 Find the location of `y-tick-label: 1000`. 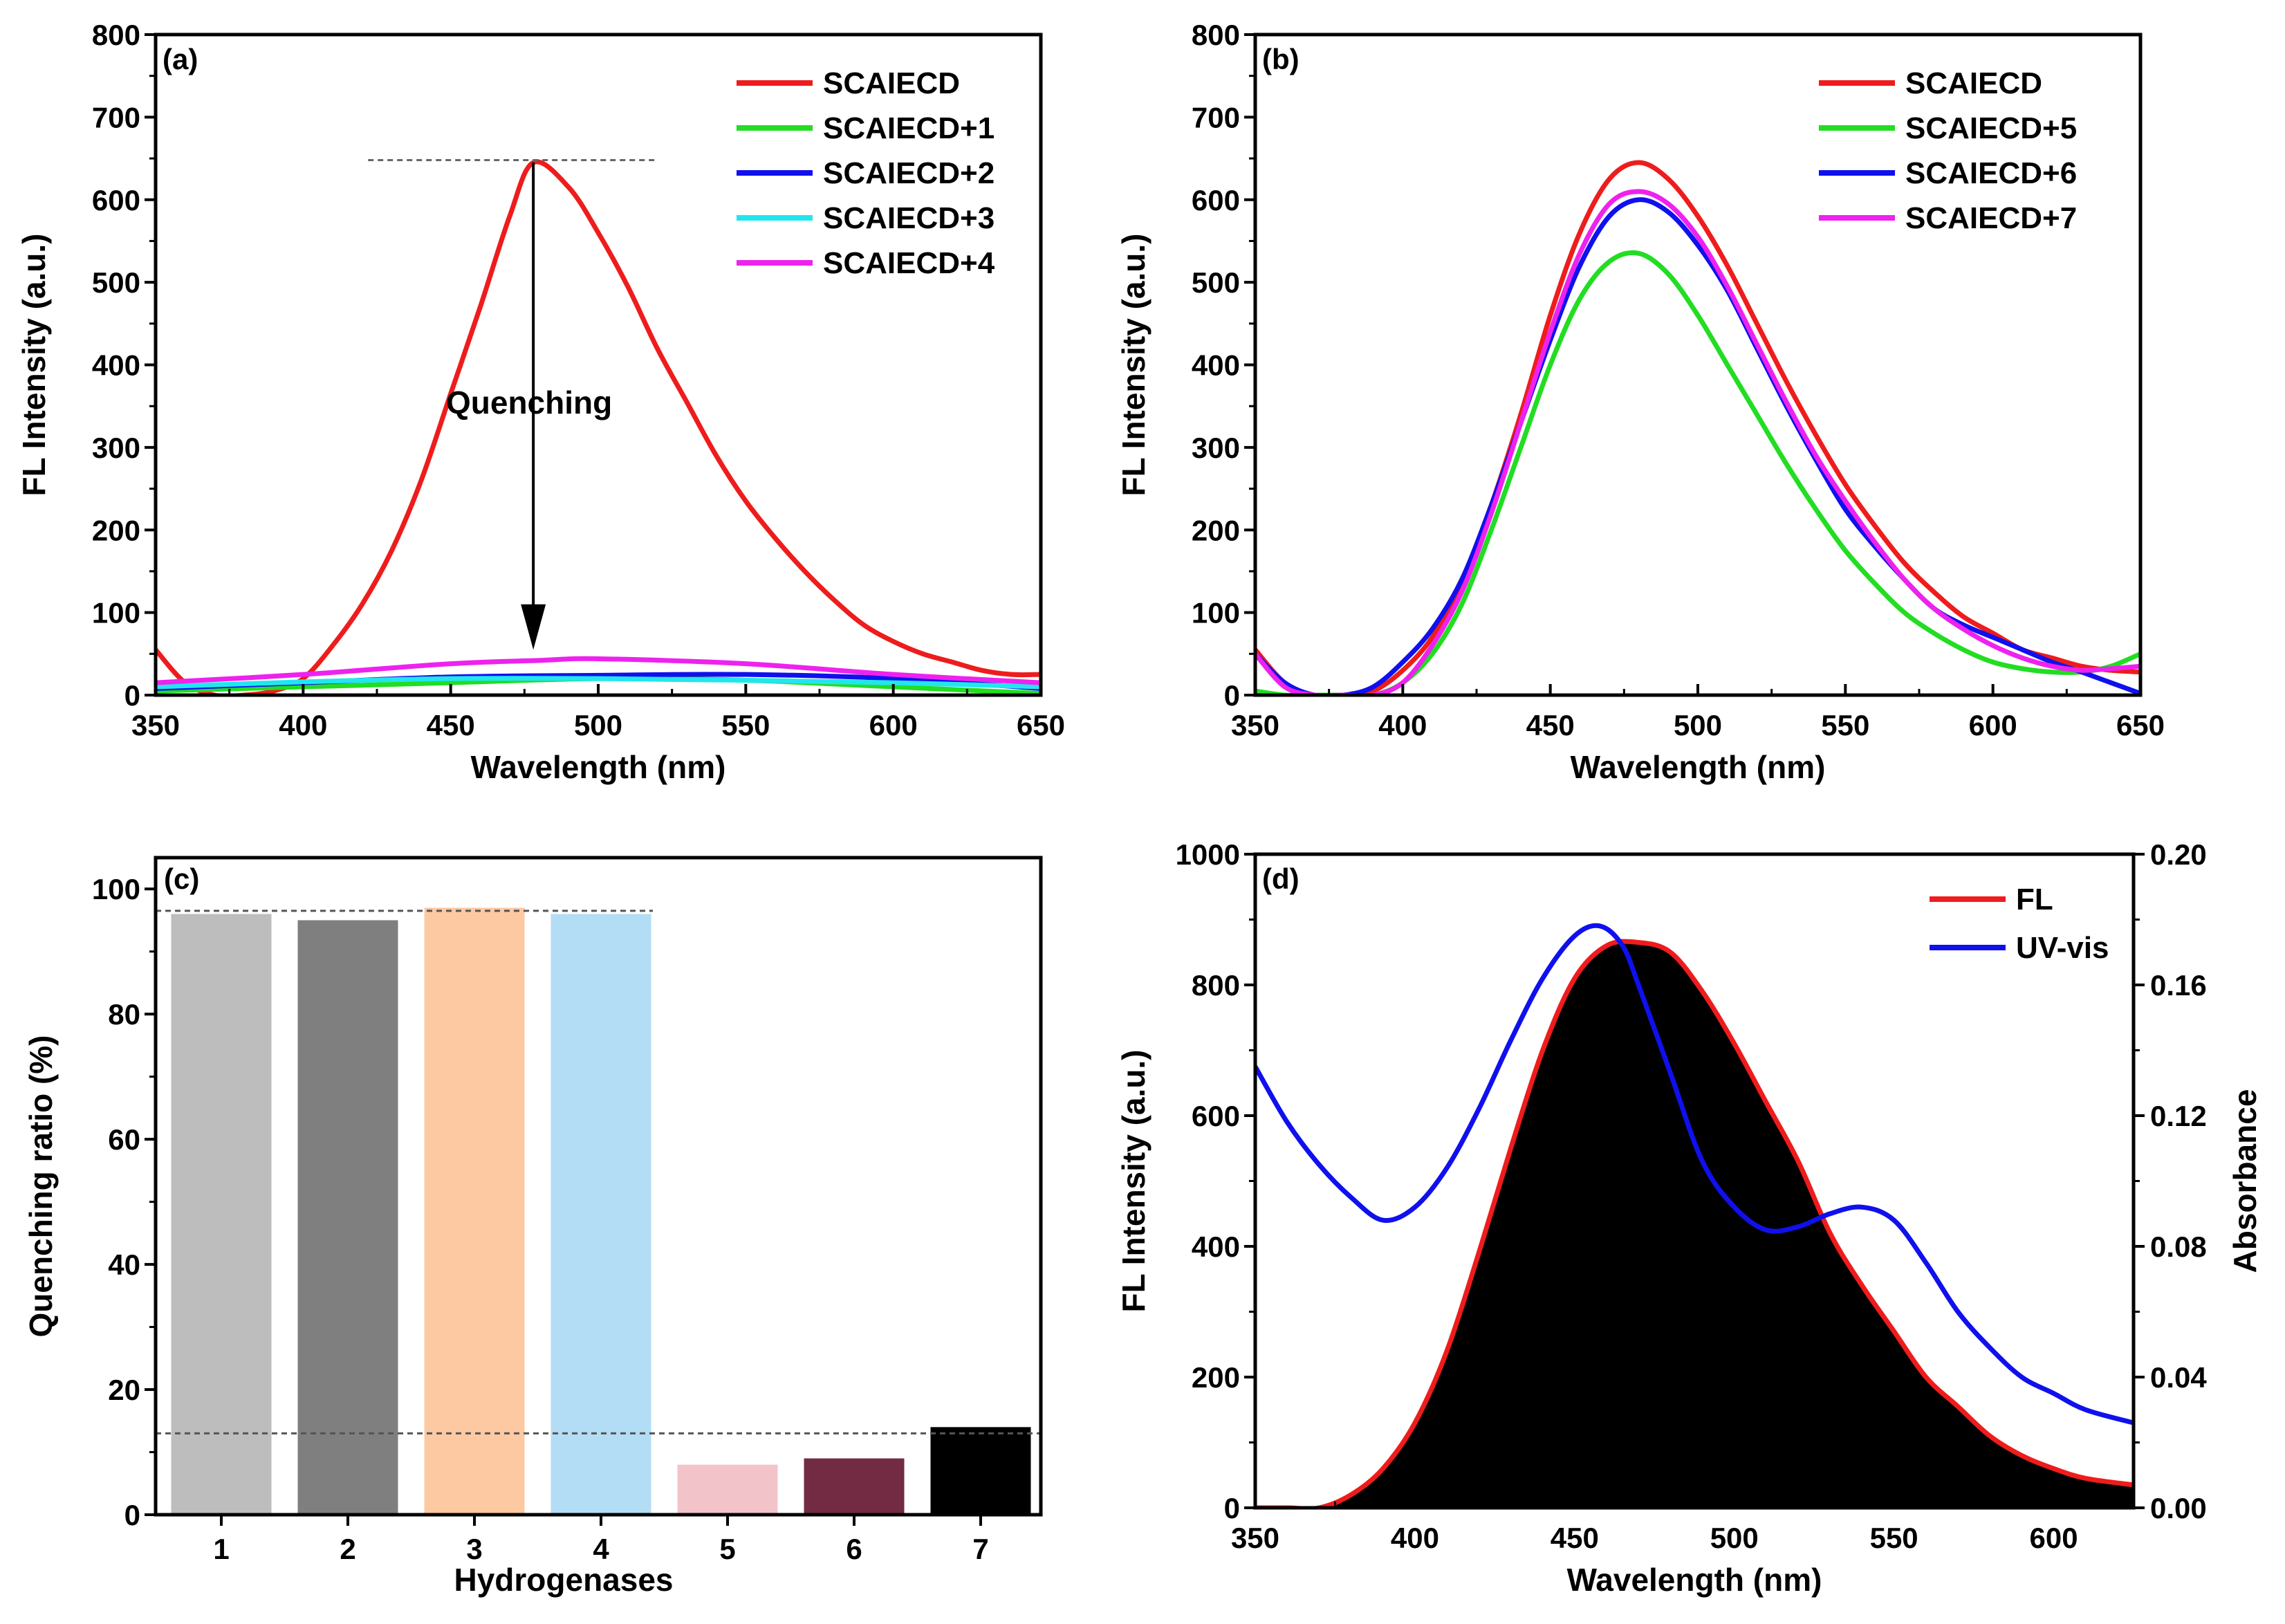

y-tick-label: 1000 is located at coordinates (1208, 854).